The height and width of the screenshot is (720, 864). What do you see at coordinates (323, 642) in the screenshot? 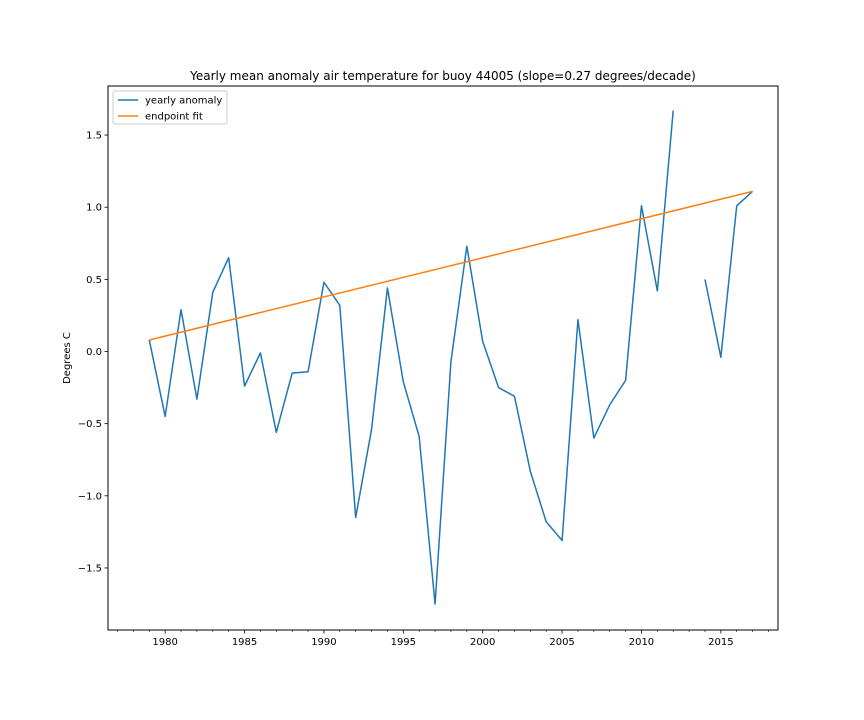
I see `x-tick-label: 1990` at bounding box center [323, 642].